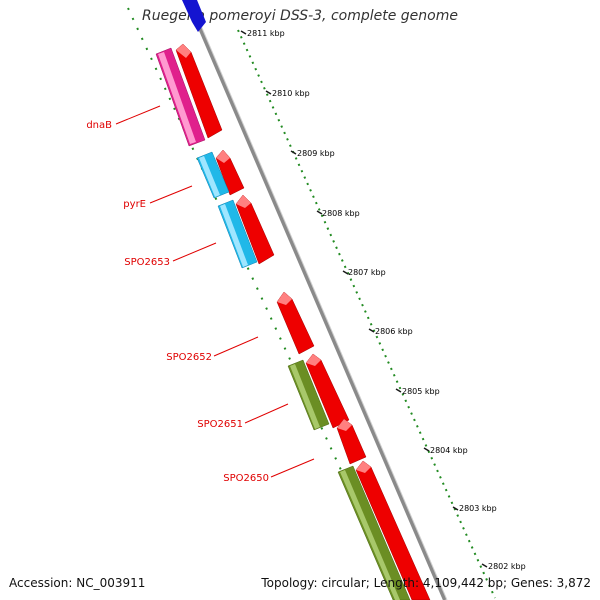 Image resolution: width=600 pixels, height=600 pixels. Describe the element at coordinates (374, 532) in the screenshot. I see `gene-SPO2650` at that location.